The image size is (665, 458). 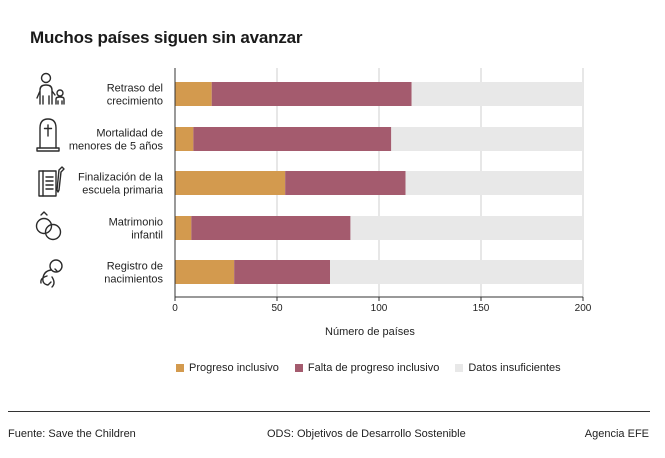 What do you see at coordinates (48, 226) in the screenshot?
I see `wedding-rings-icon` at bounding box center [48, 226].